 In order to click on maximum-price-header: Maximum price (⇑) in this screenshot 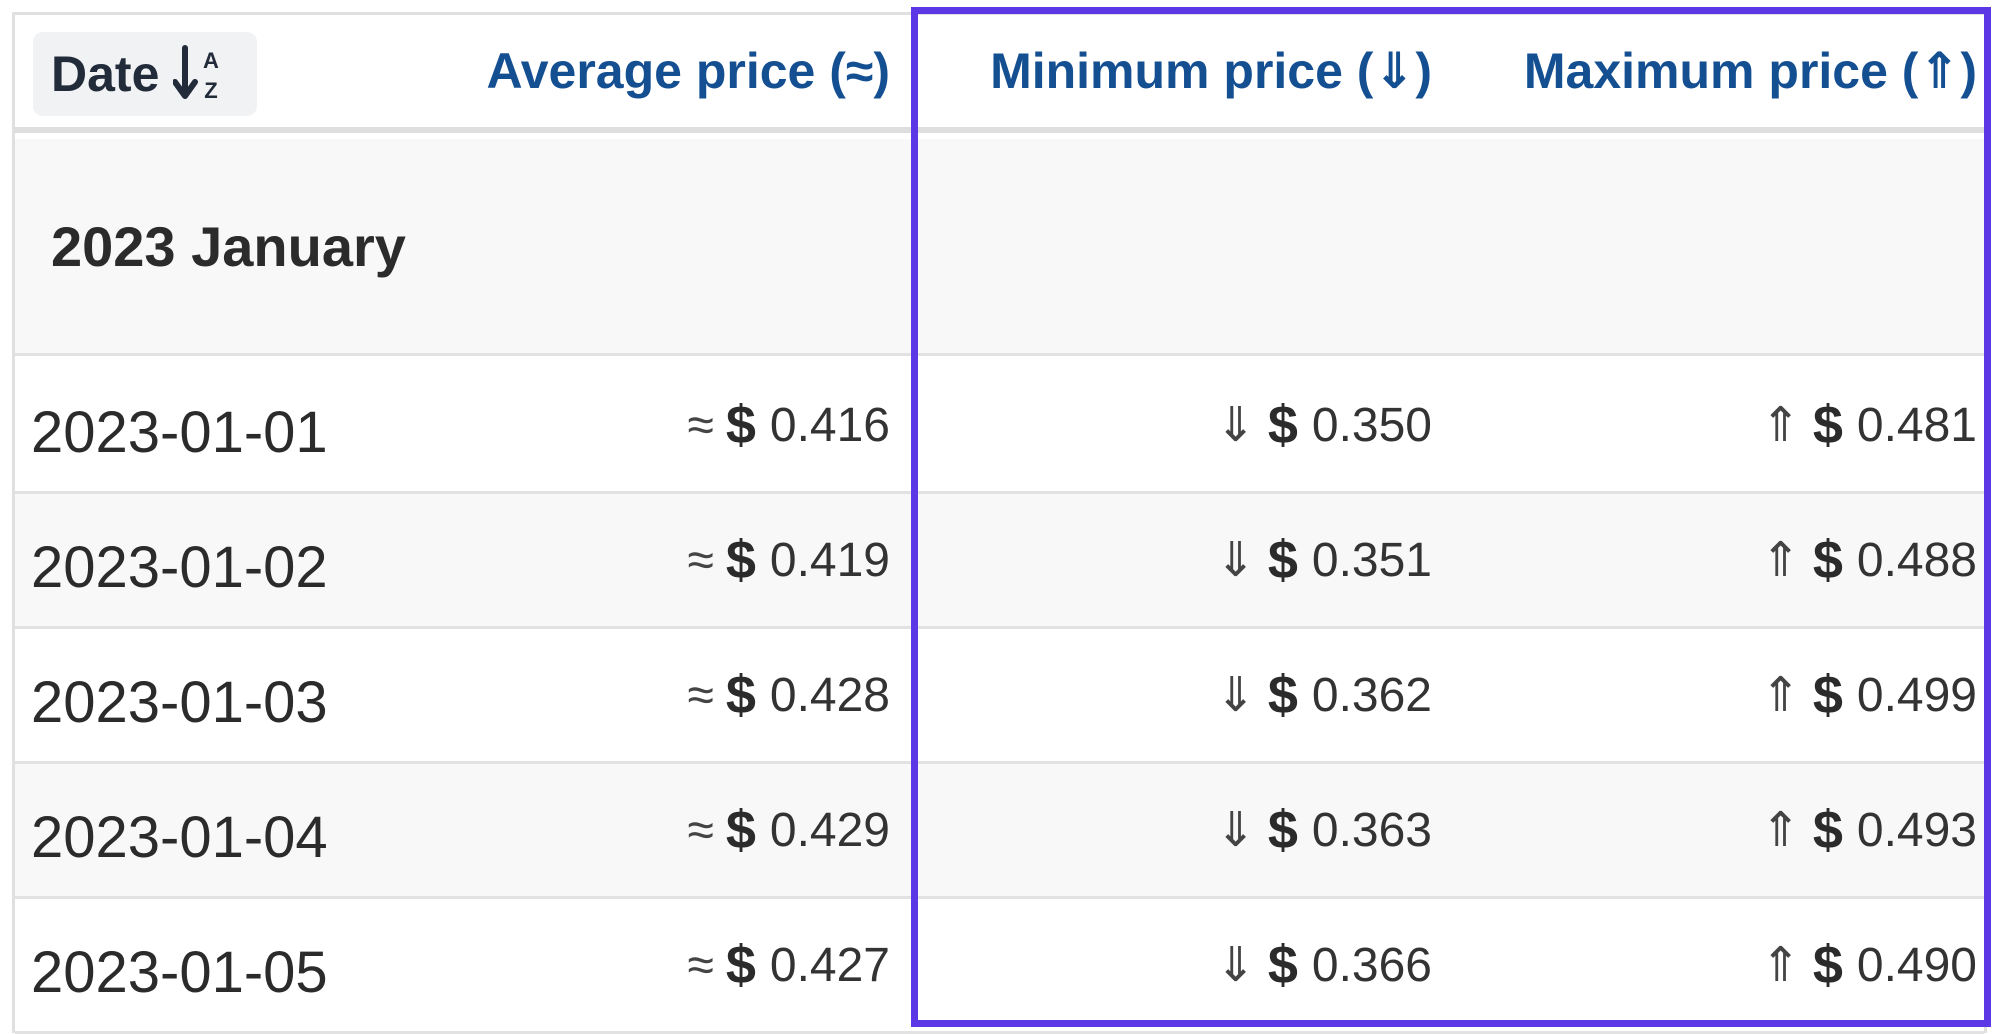, I will do `click(1750, 71)`.